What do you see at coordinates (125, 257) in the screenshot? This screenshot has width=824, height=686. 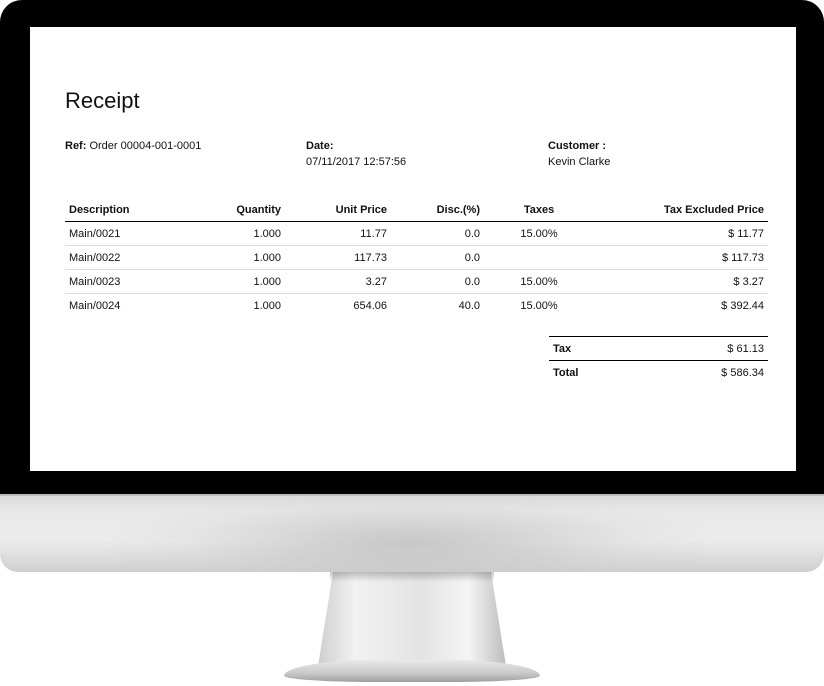 I see `cell-description: Main/0022` at bounding box center [125, 257].